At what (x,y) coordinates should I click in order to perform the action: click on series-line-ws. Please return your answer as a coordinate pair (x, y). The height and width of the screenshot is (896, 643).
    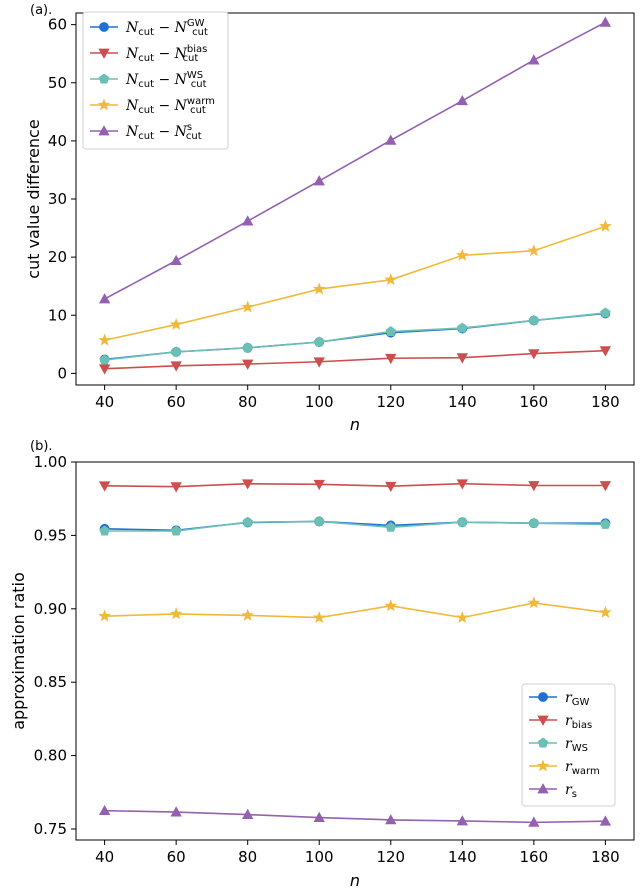
    Looking at the image, I should click on (355, 336).